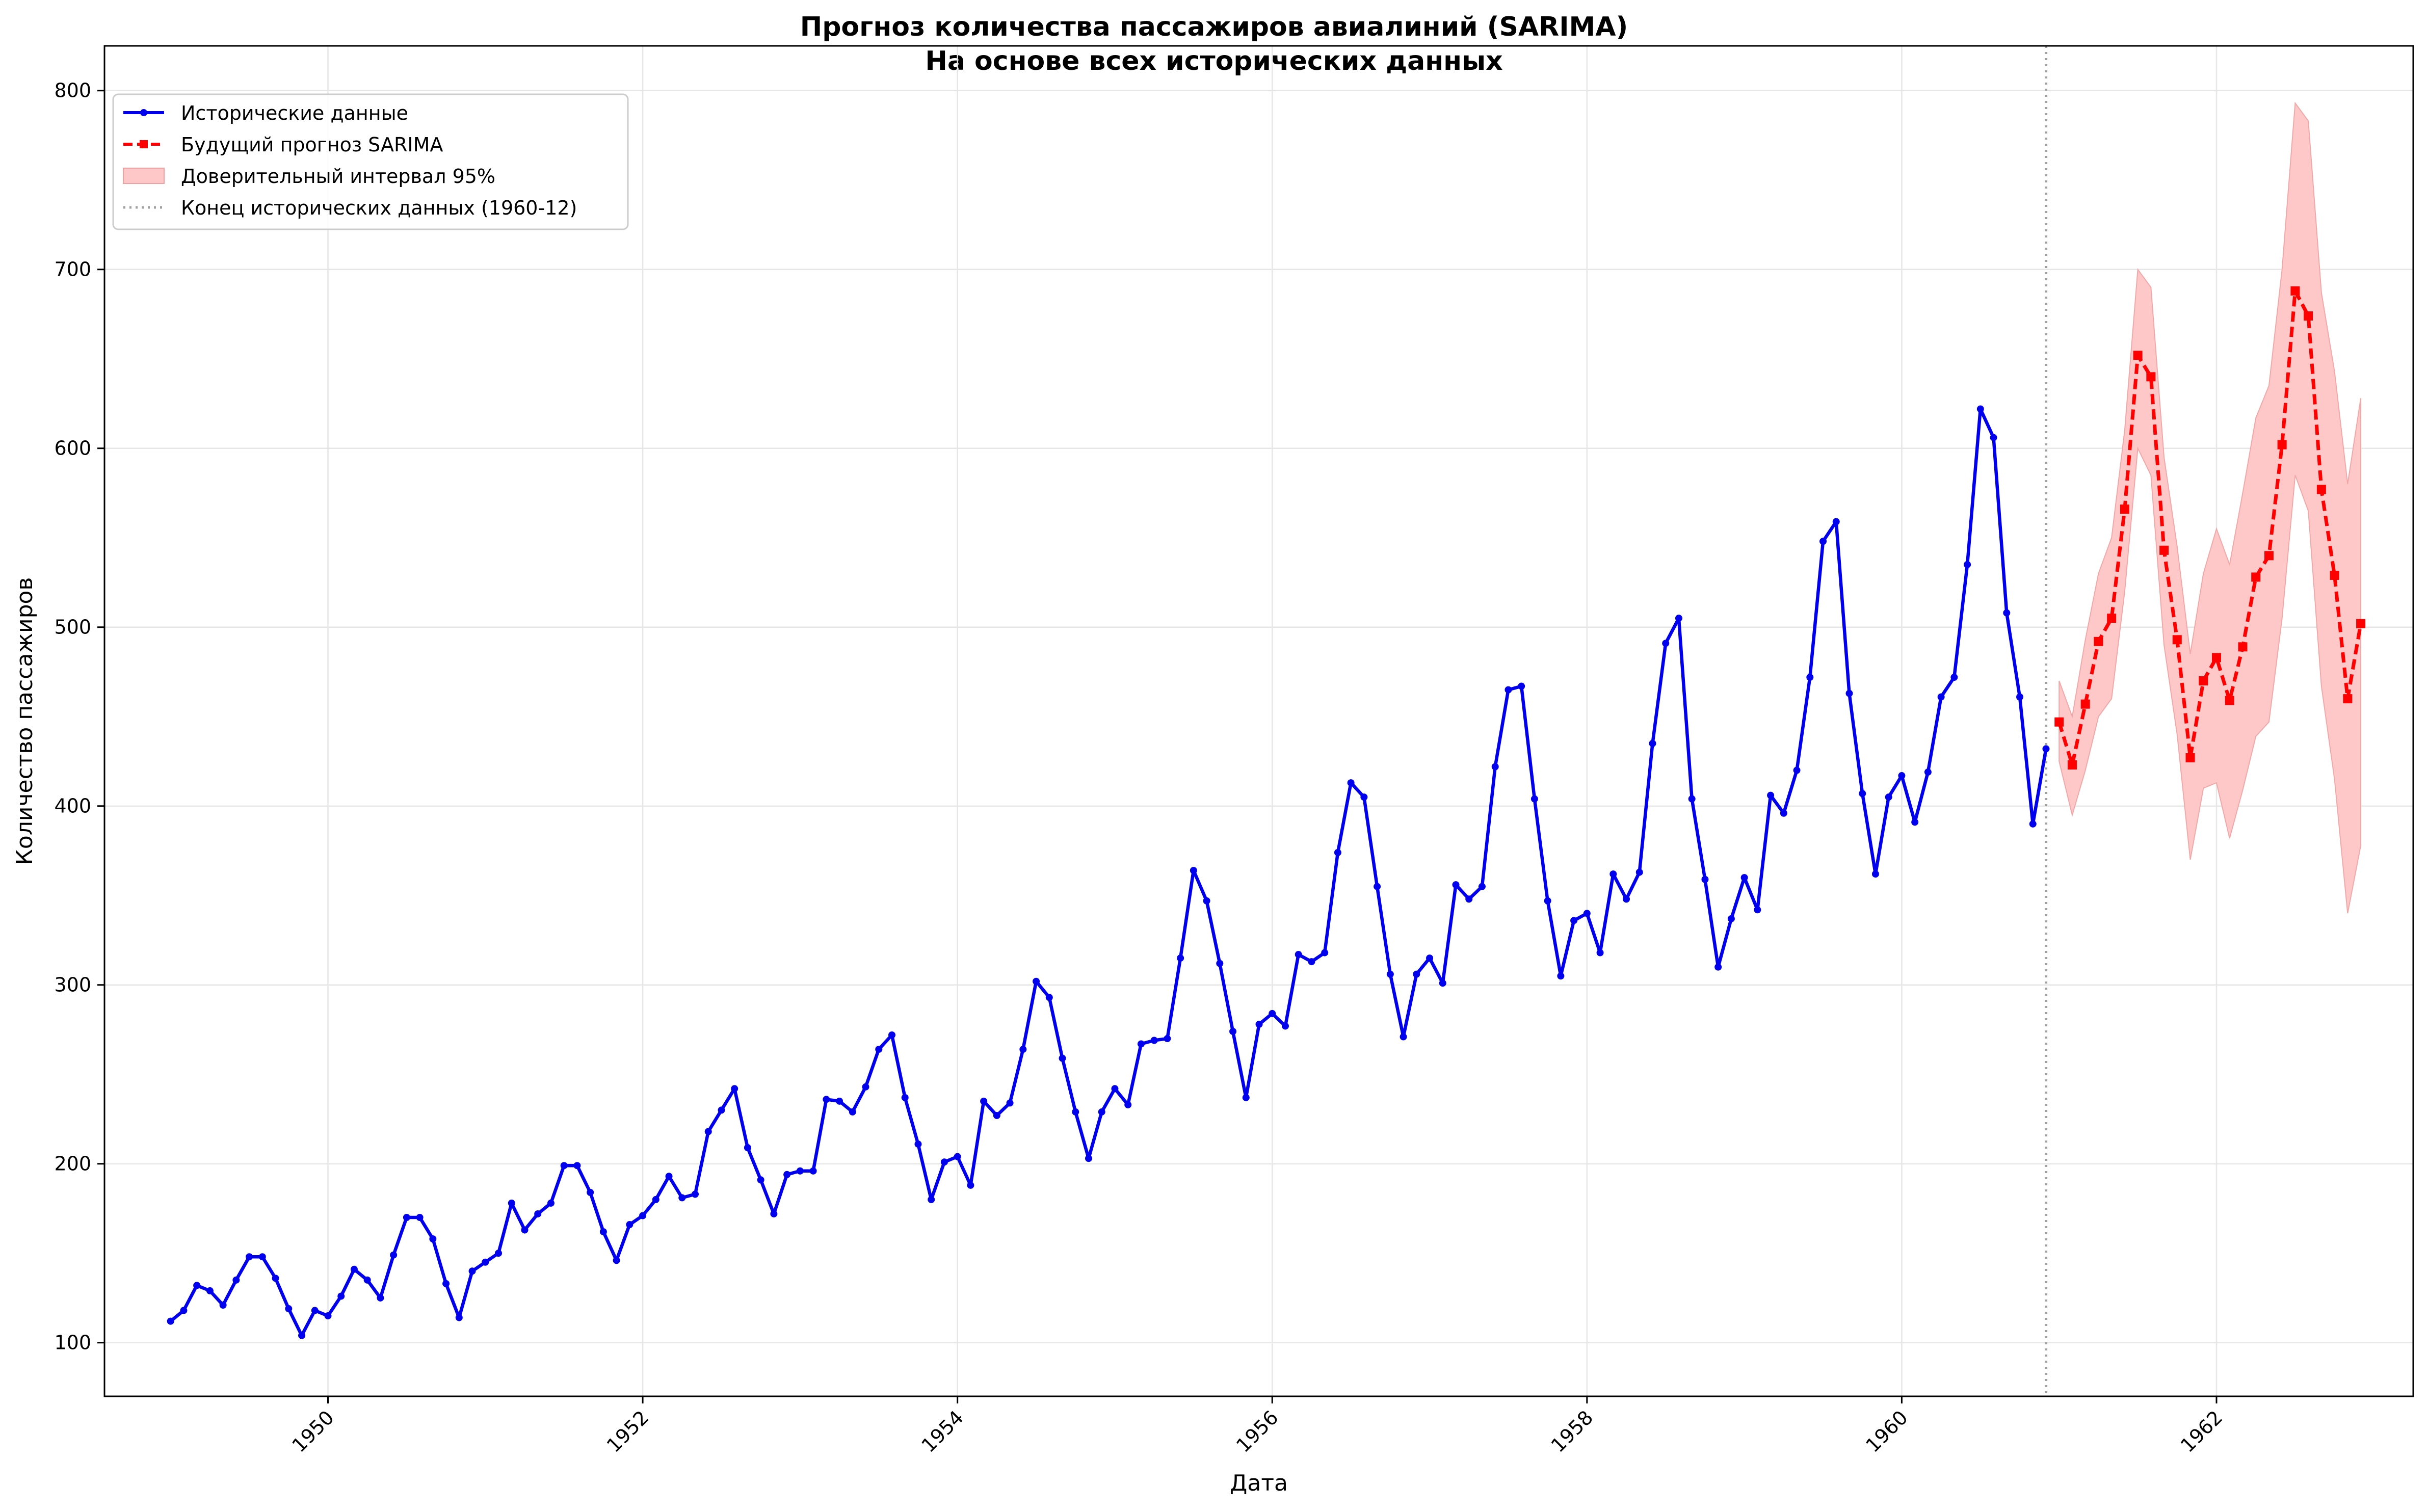 This screenshot has height=1512, width=2428. I want to click on forecast-series, so click(2210, 528).